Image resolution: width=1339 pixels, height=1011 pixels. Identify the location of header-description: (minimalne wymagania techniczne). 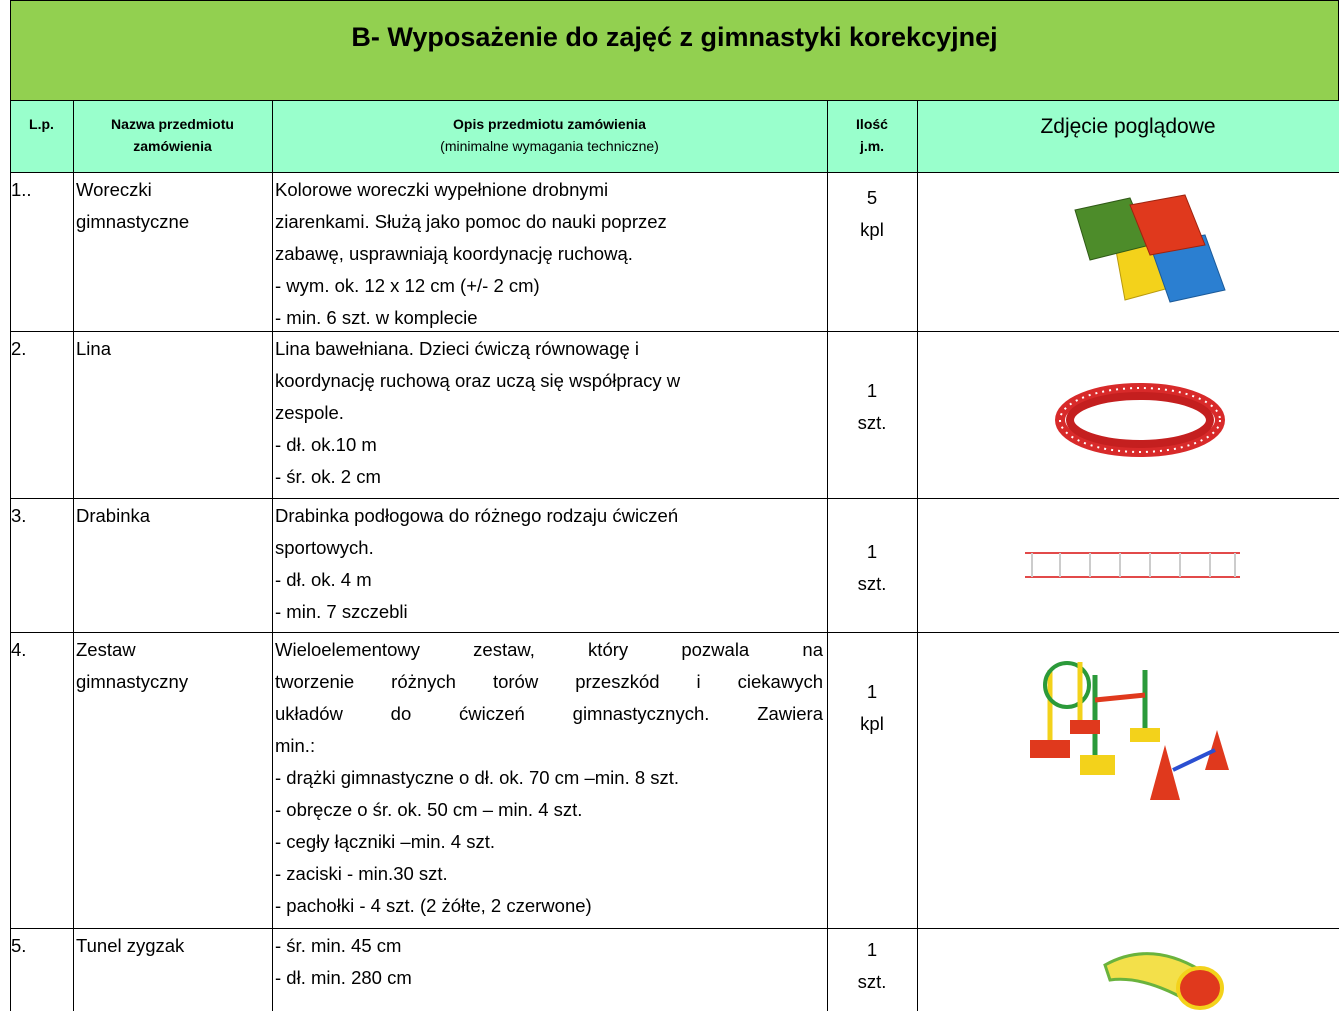
(549, 146).